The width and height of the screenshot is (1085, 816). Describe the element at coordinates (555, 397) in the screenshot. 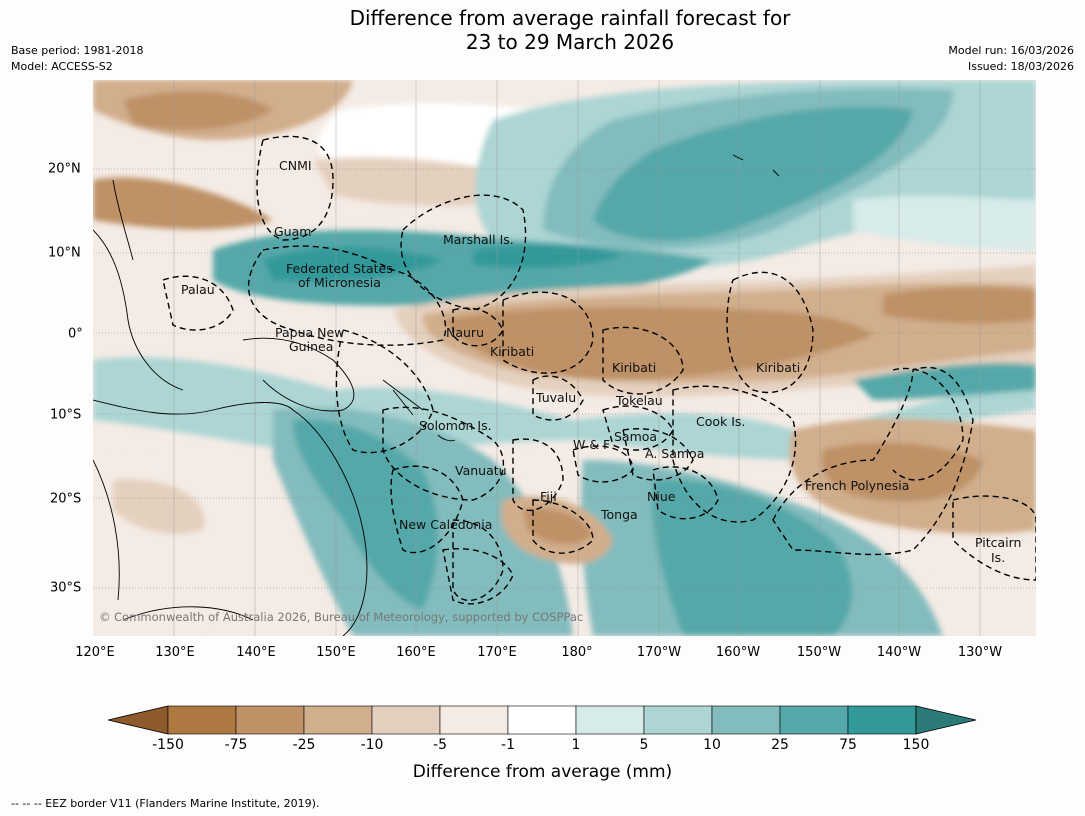

I see `label-tuvalu: Tuvalu` at that location.